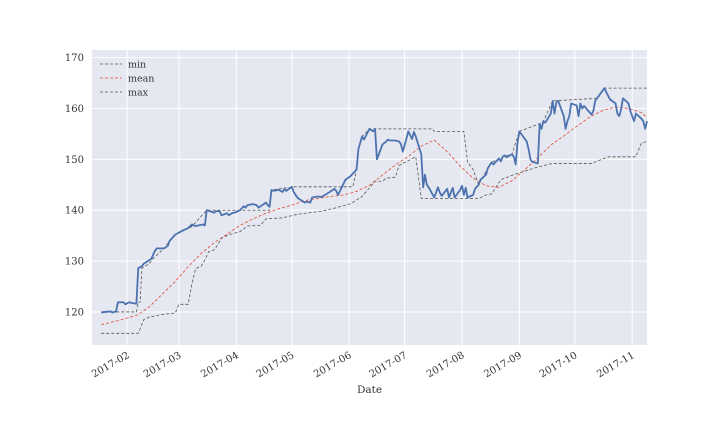 This screenshot has height=436, width=720. What do you see at coordinates (74, 185) in the screenshot?
I see `y-tick-labels: 120 130 140 150 160 170` at bounding box center [74, 185].